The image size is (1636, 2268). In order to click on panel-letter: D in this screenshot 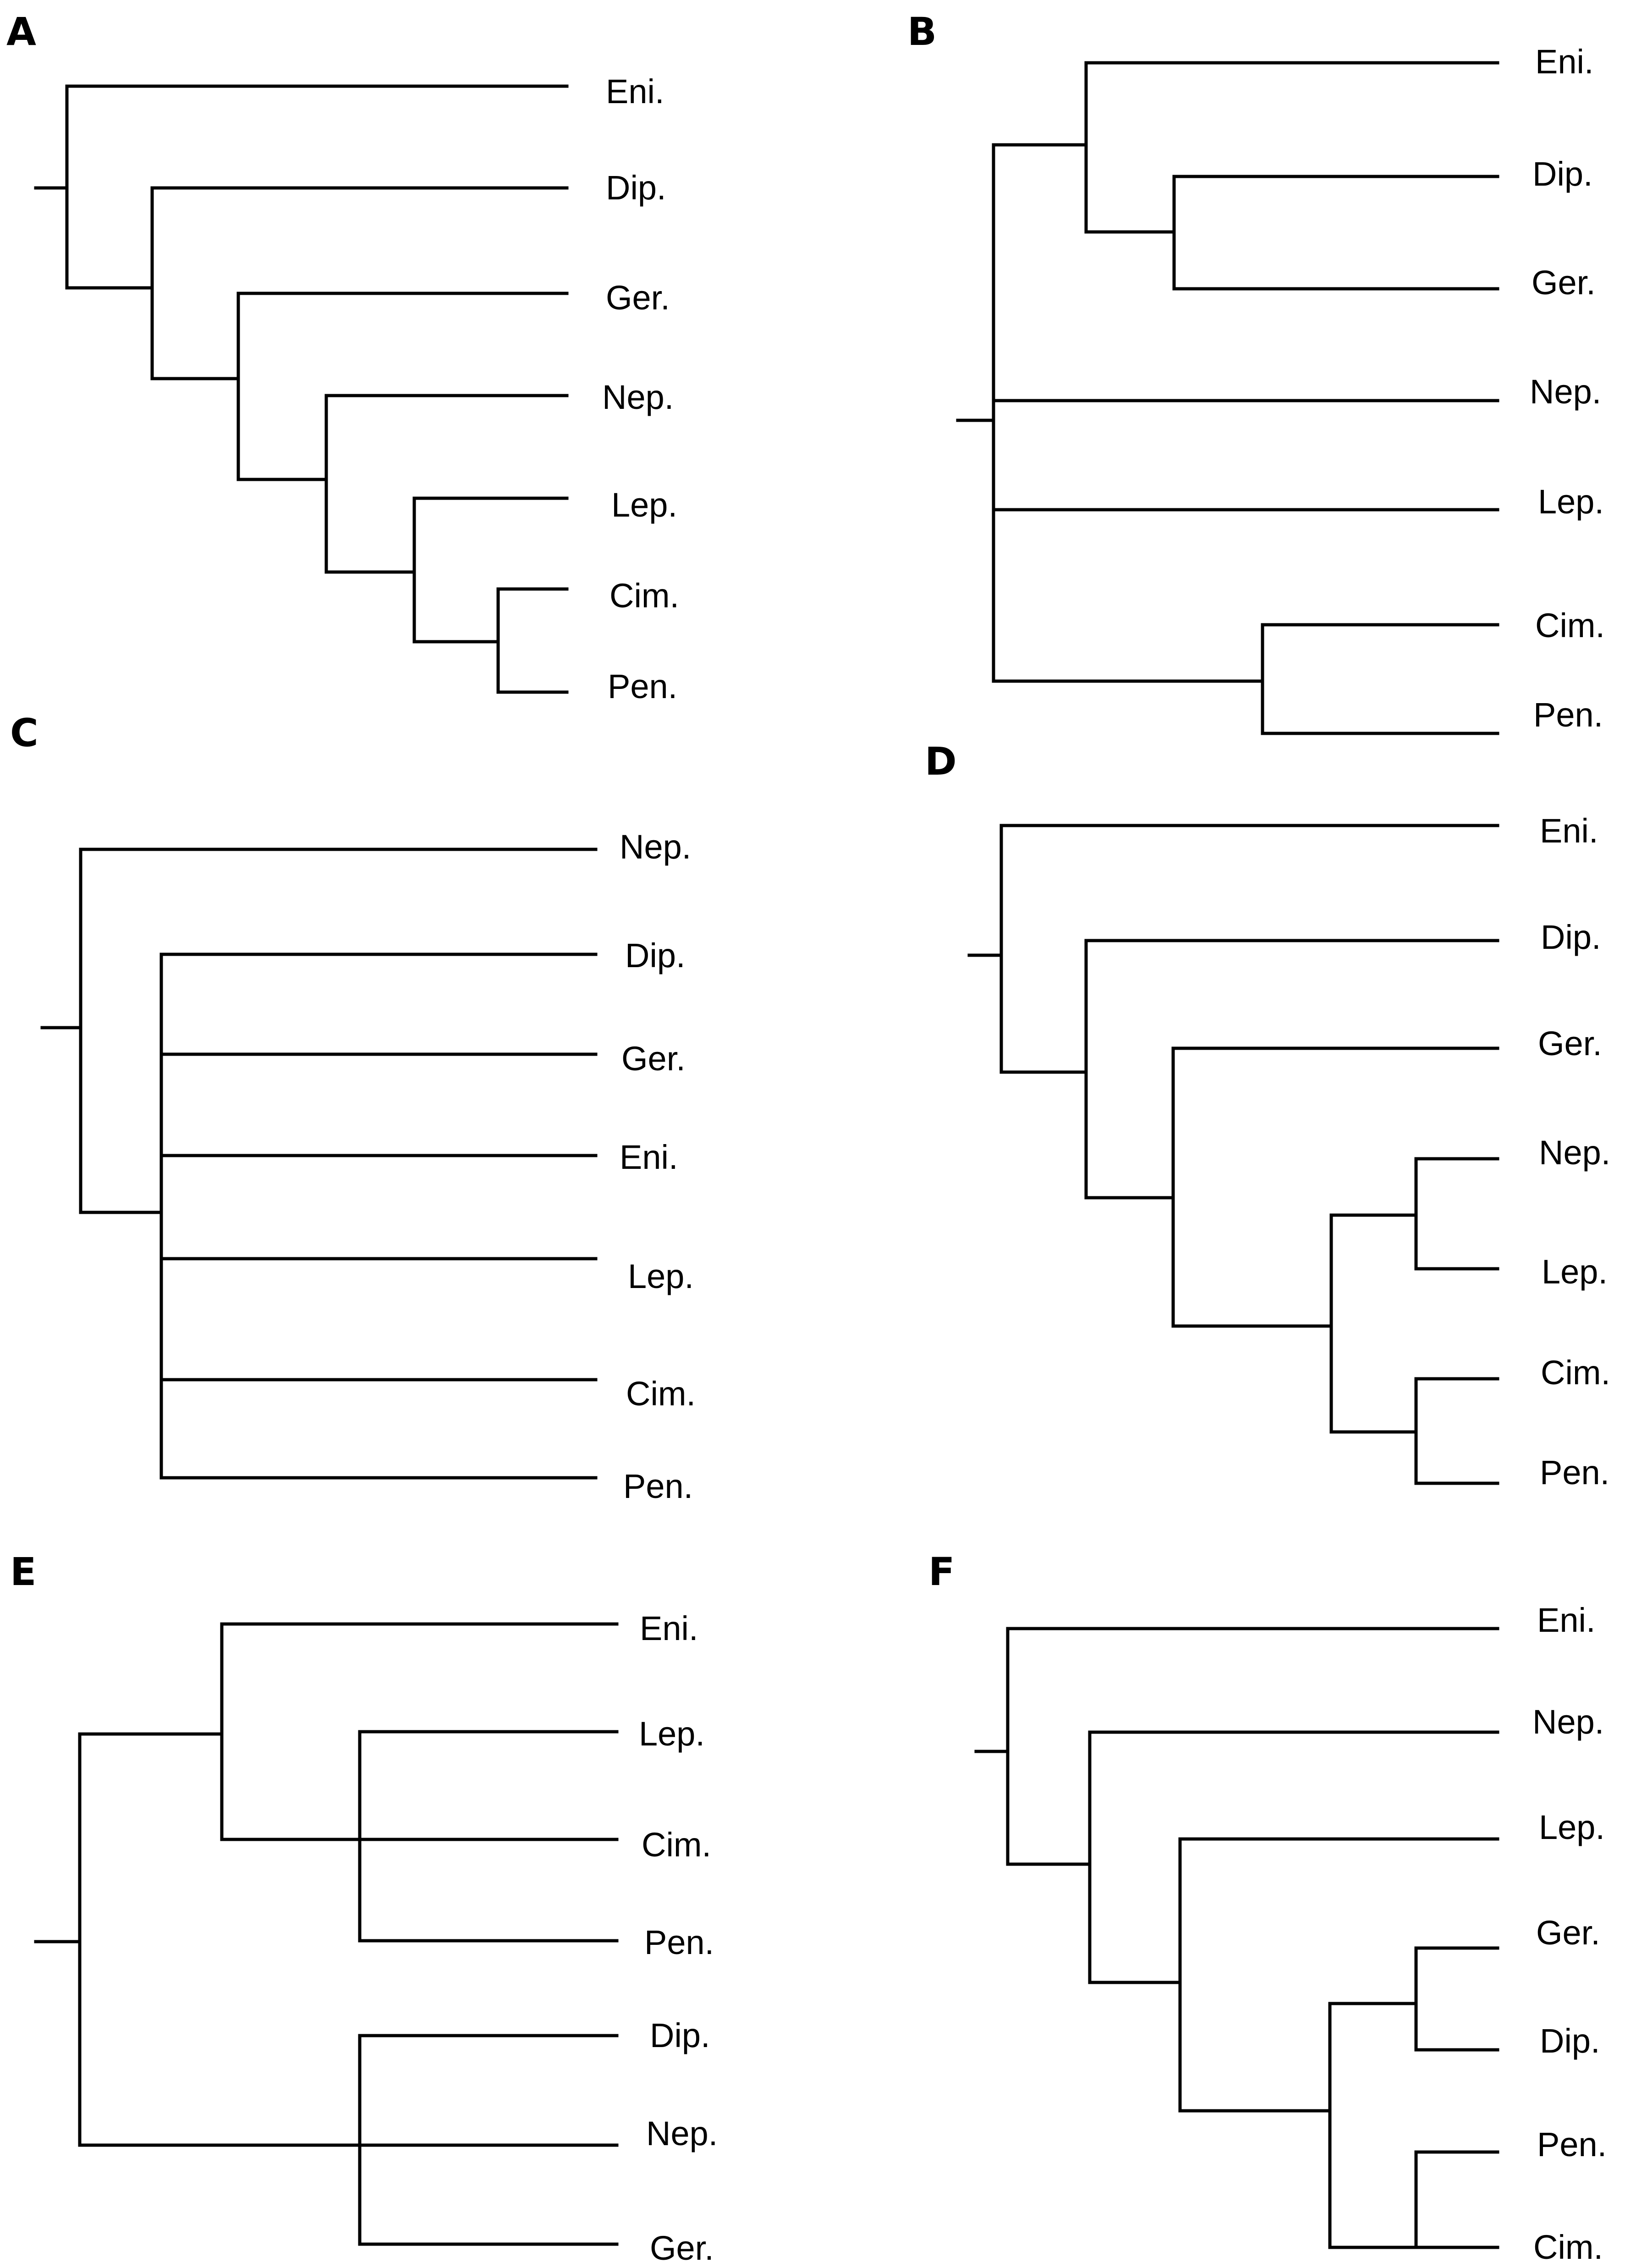, I will do `click(941, 761)`.